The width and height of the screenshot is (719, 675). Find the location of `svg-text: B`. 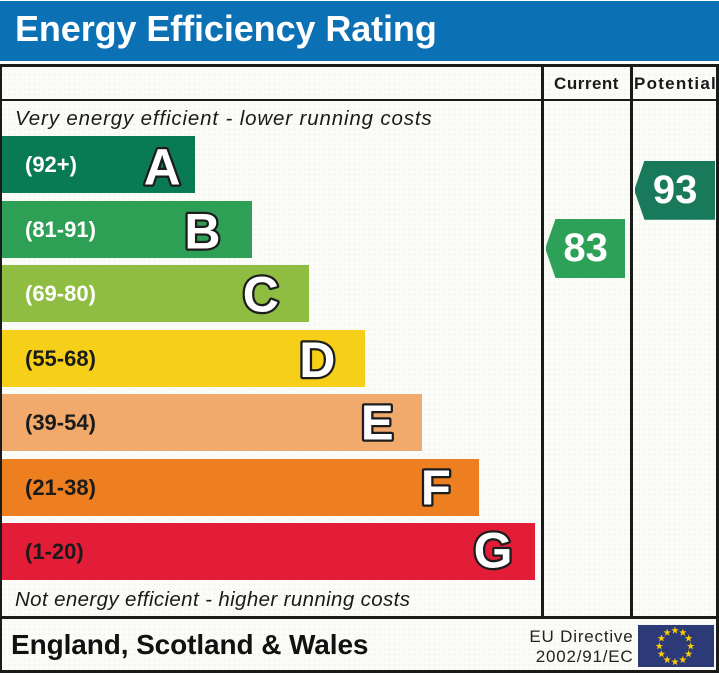

svg-text: B is located at coordinates (202, 232).